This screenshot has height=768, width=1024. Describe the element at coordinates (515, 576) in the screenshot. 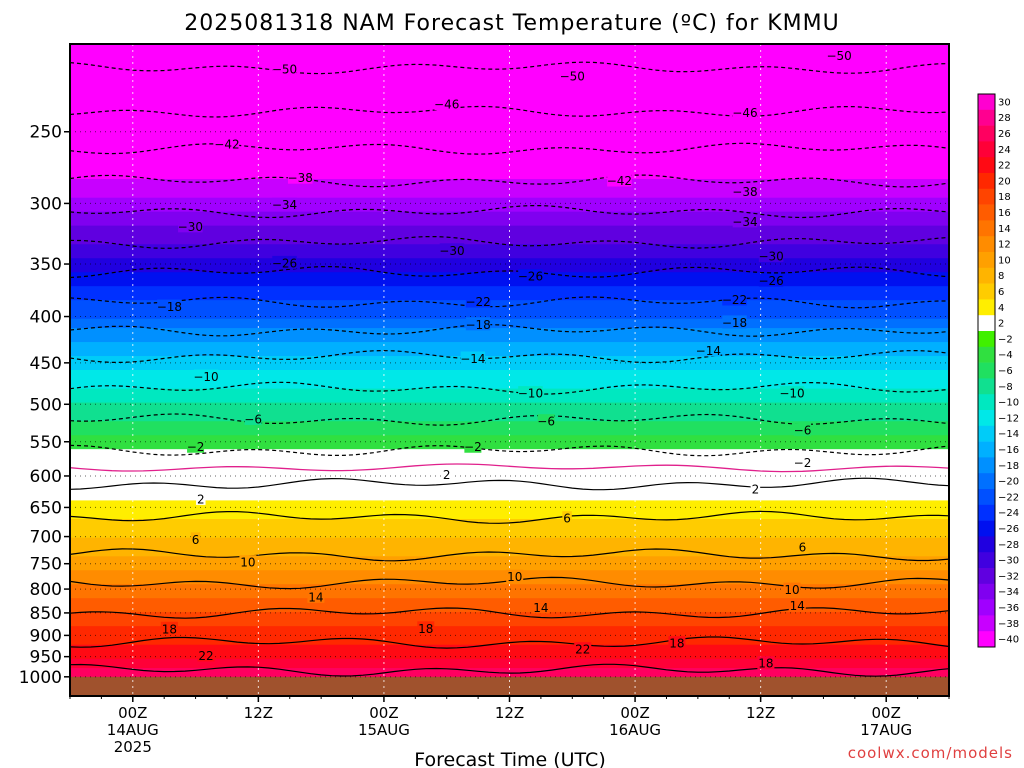

I see `contour-label-group: 10` at that location.